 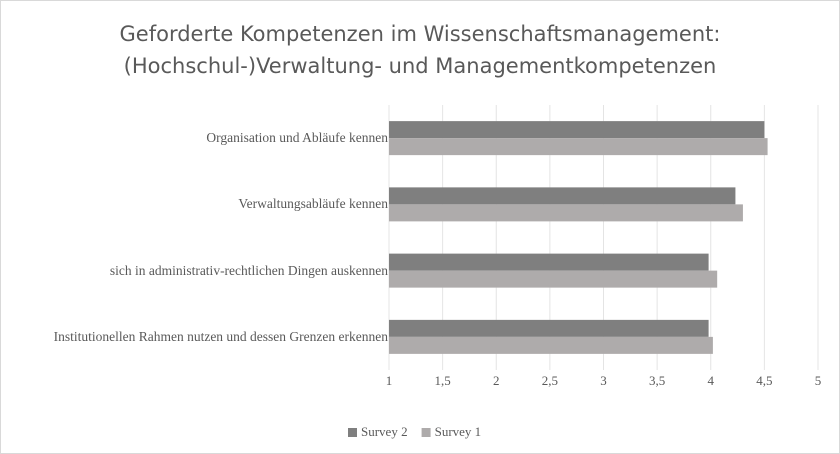 What do you see at coordinates (550, 380) in the screenshot?
I see `x-tick-label: 2,5` at bounding box center [550, 380].